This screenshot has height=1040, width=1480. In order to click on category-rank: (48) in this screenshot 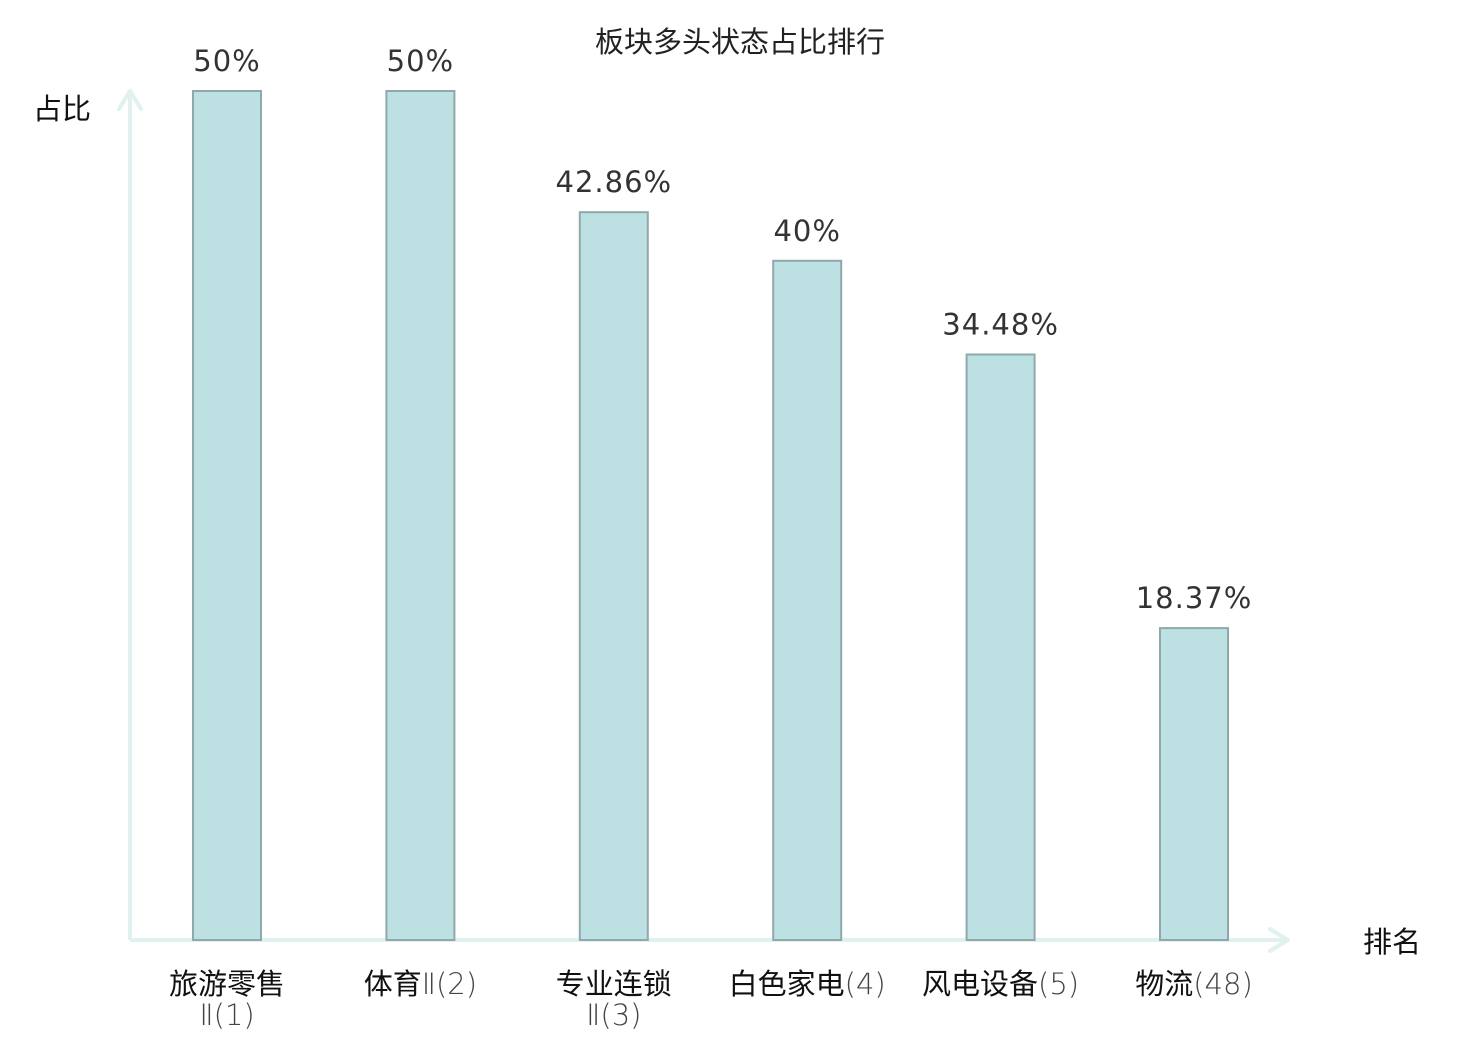, I will do `click(1223, 984)`.